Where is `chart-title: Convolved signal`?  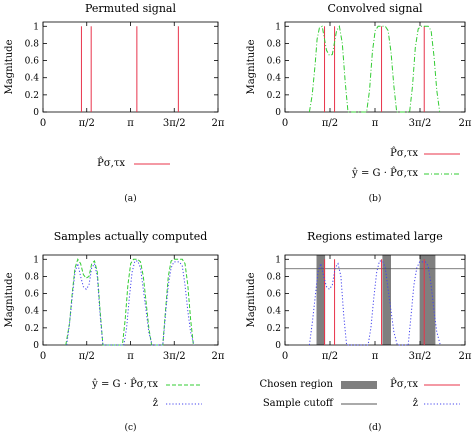
chart-title: Convolved signal is located at coordinates (375, 8).